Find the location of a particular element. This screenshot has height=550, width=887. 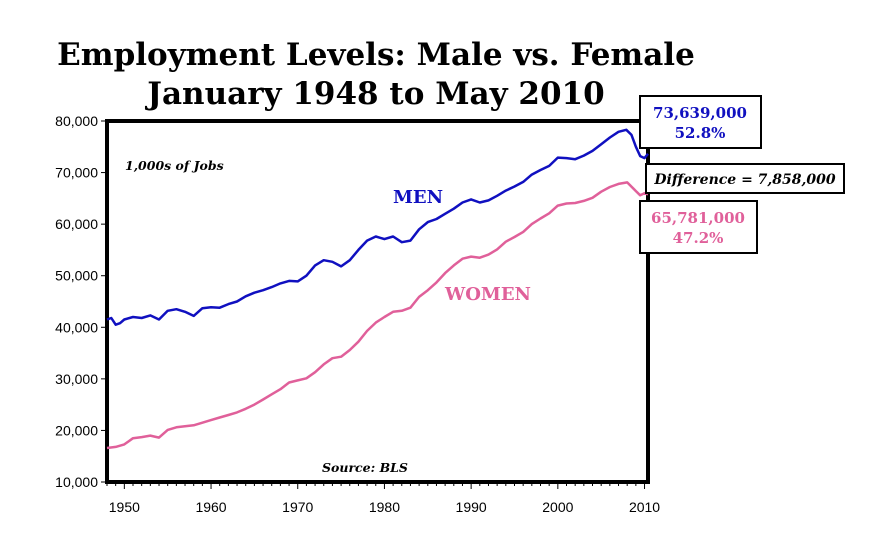

x-tick-label: 1990 is located at coordinates (471, 507).